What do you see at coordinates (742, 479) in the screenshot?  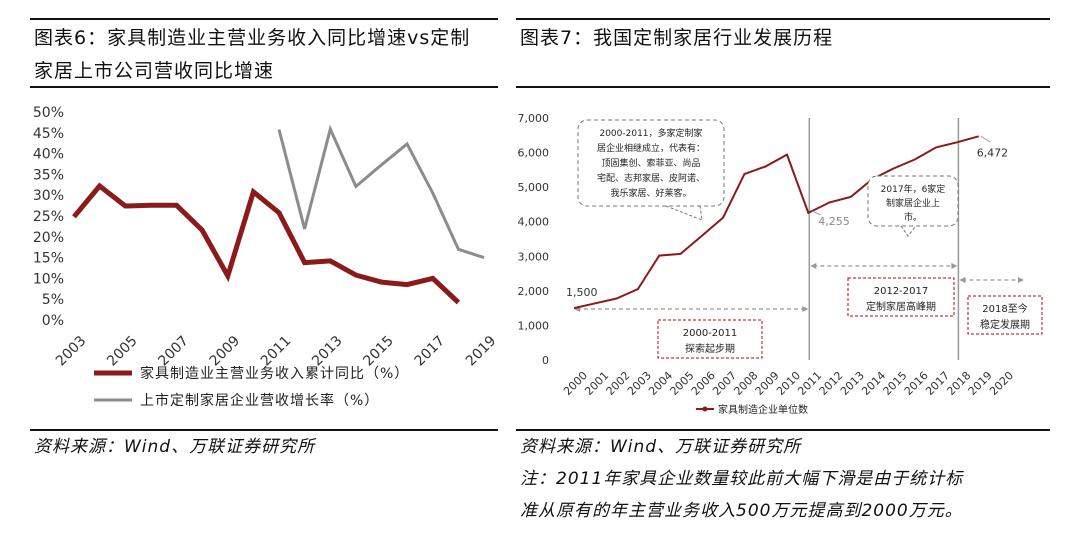 I see `right-note-line1: 注：2011年家具企业数量较此前大幅下滑是由于统计标` at bounding box center [742, 479].